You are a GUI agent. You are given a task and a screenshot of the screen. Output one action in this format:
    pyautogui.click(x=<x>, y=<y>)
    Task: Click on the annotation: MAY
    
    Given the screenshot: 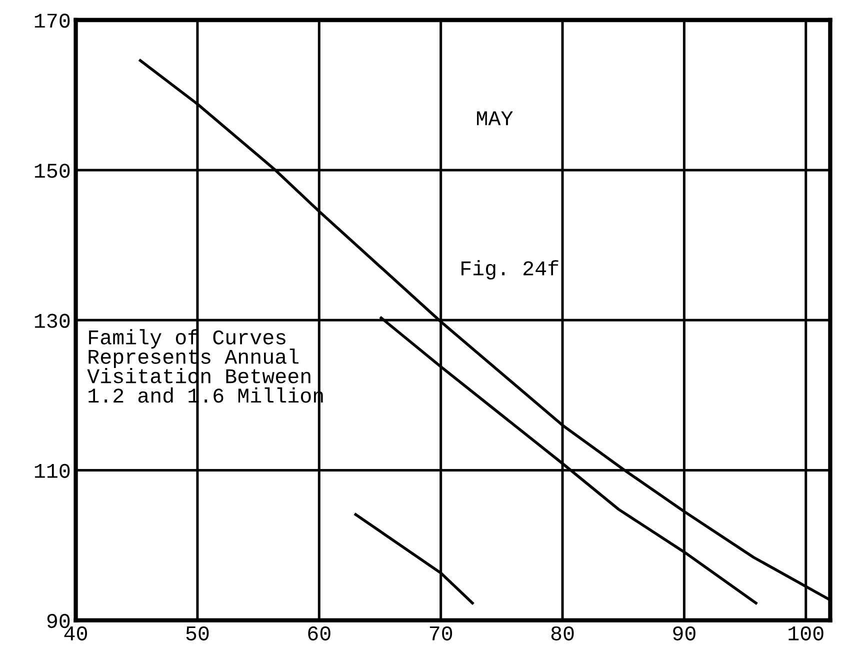 What is the action you would take?
    pyautogui.click(x=495, y=118)
    